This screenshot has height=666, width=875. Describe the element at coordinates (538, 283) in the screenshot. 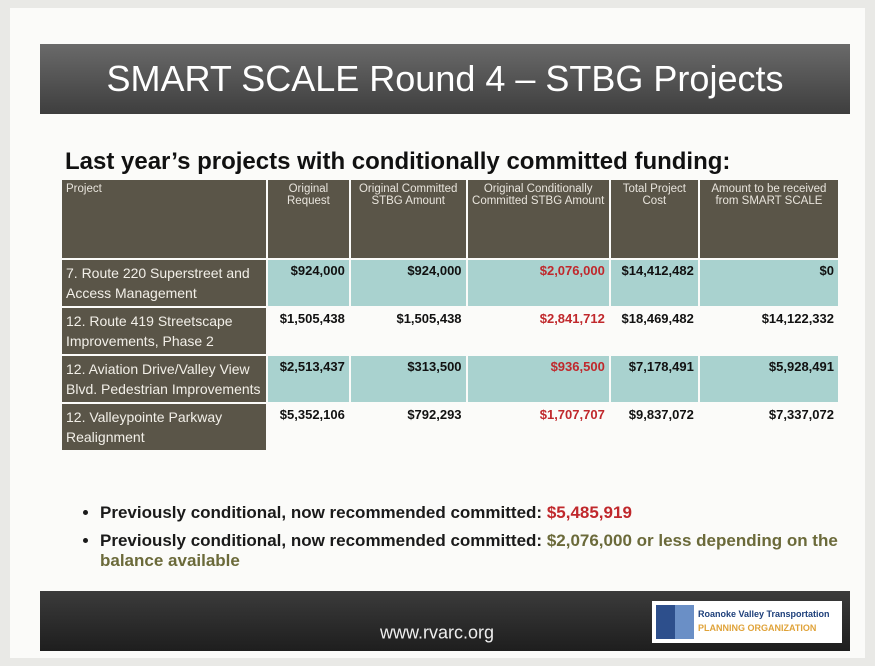

I see `amount-cell: $2,076,000` at that location.